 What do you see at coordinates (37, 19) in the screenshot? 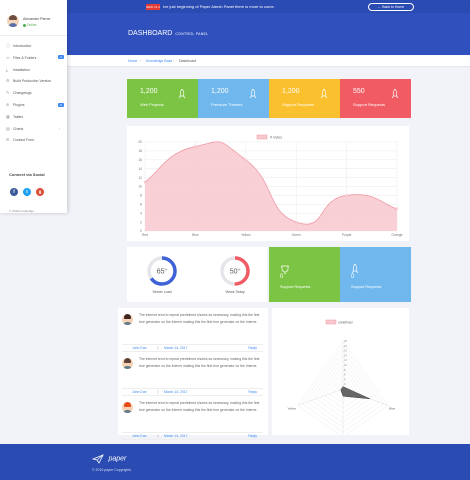
I see `user-name: Alexander Pierce` at bounding box center [37, 19].